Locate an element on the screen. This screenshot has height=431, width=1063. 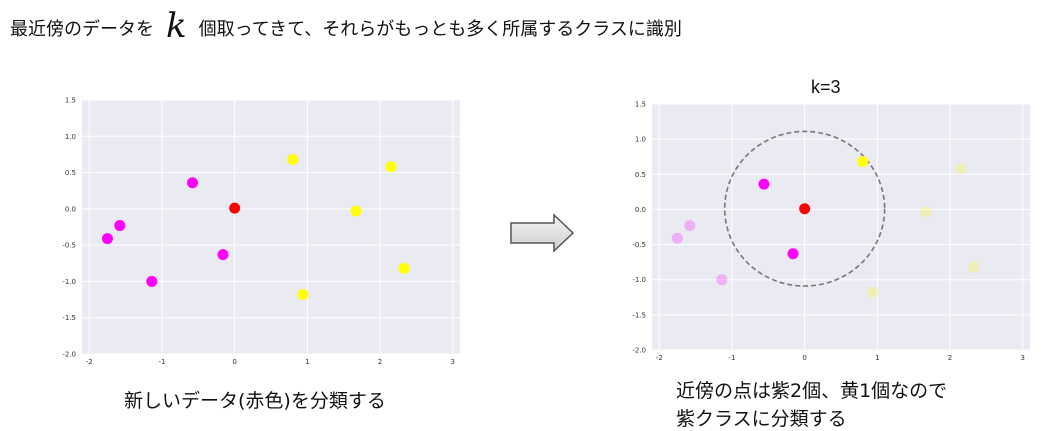
neighborhood-circle is located at coordinates (804, 208).